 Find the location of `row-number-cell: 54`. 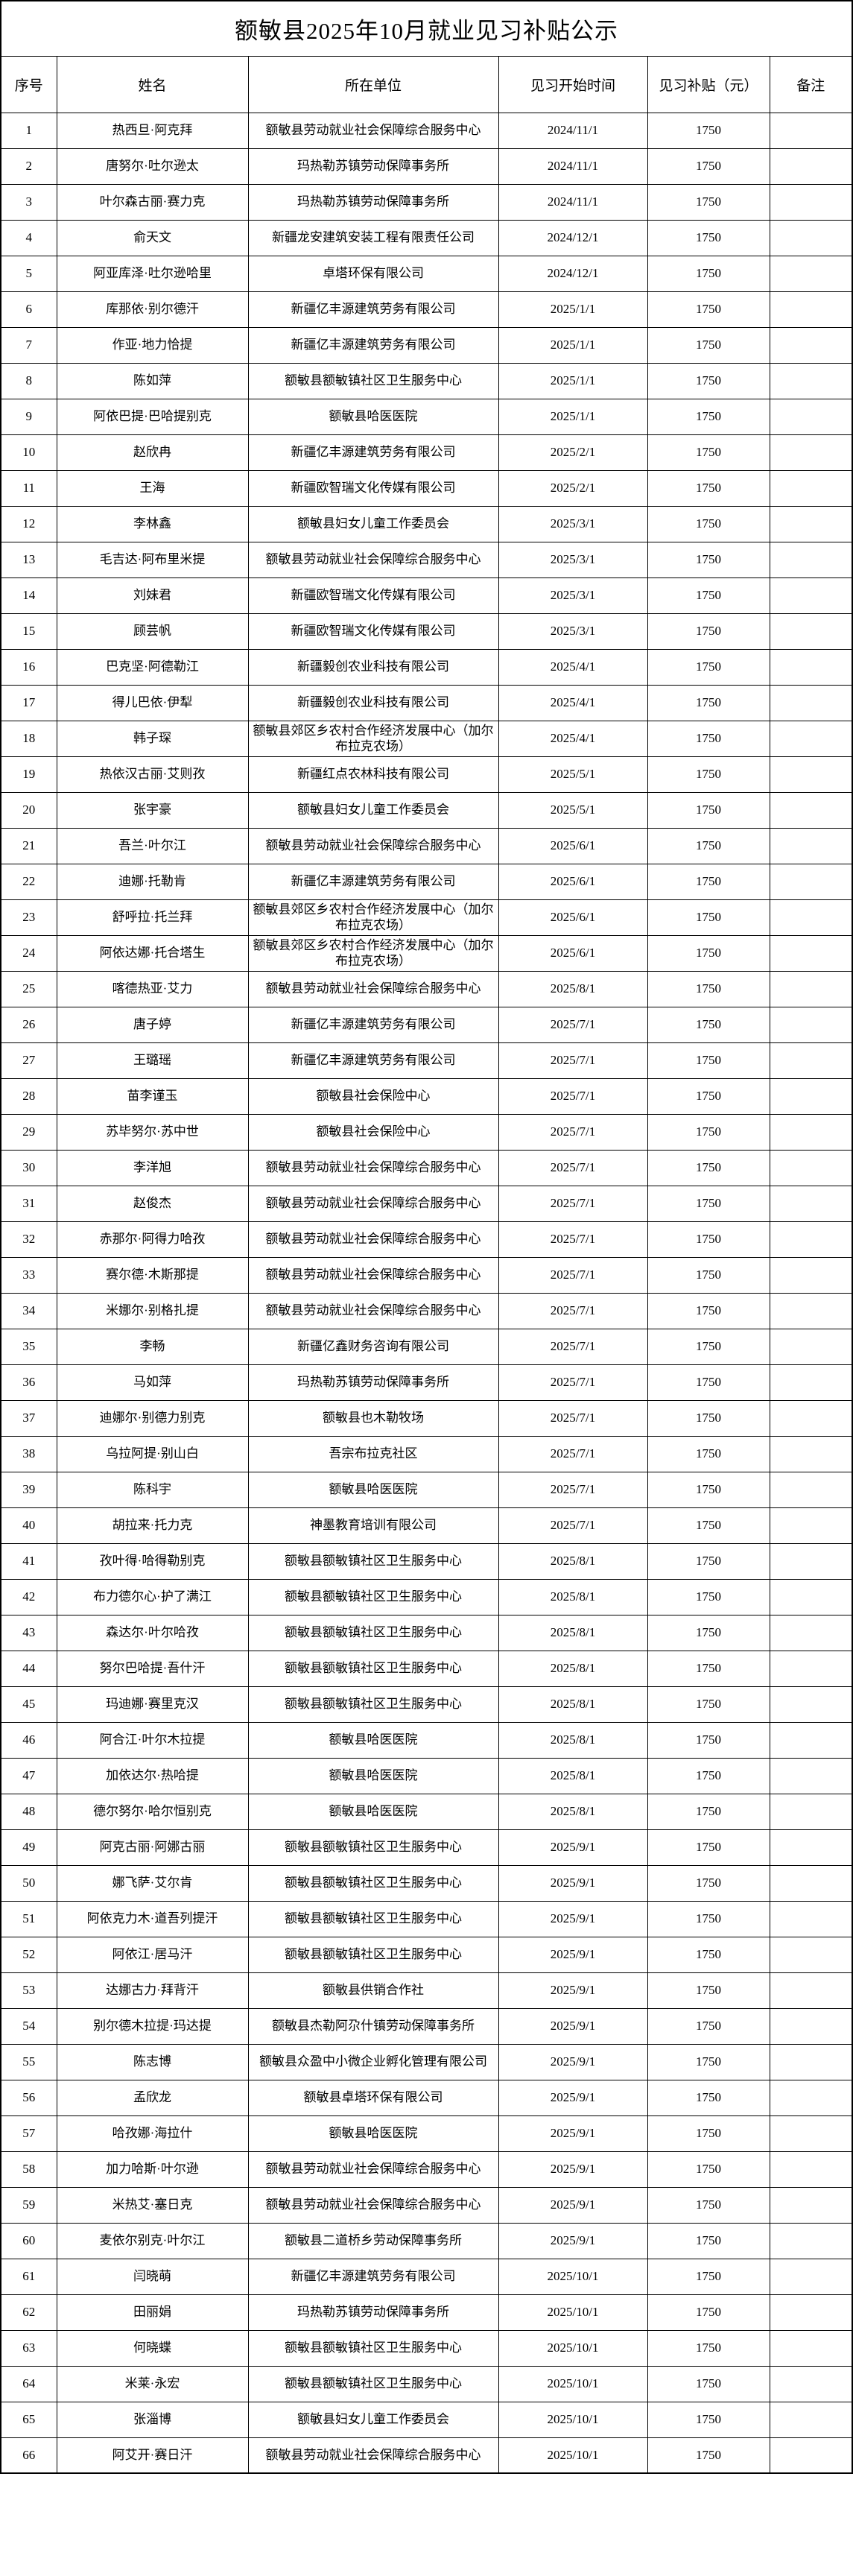

row-number-cell: 54 is located at coordinates (29, 2026).